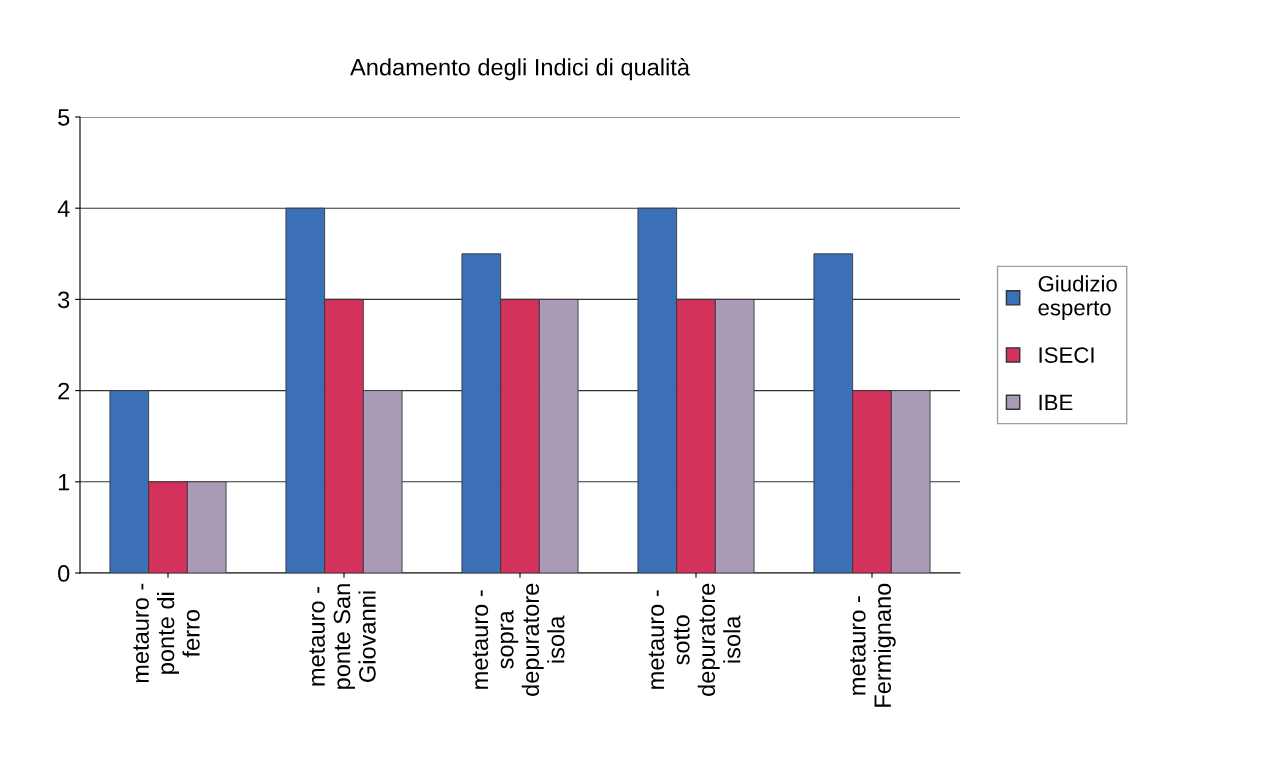 This screenshot has height=774, width=1265. What do you see at coordinates (518, 639) in the screenshot?
I see `x-tick-label: metauro - sopra depuratore isola` at bounding box center [518, 639].